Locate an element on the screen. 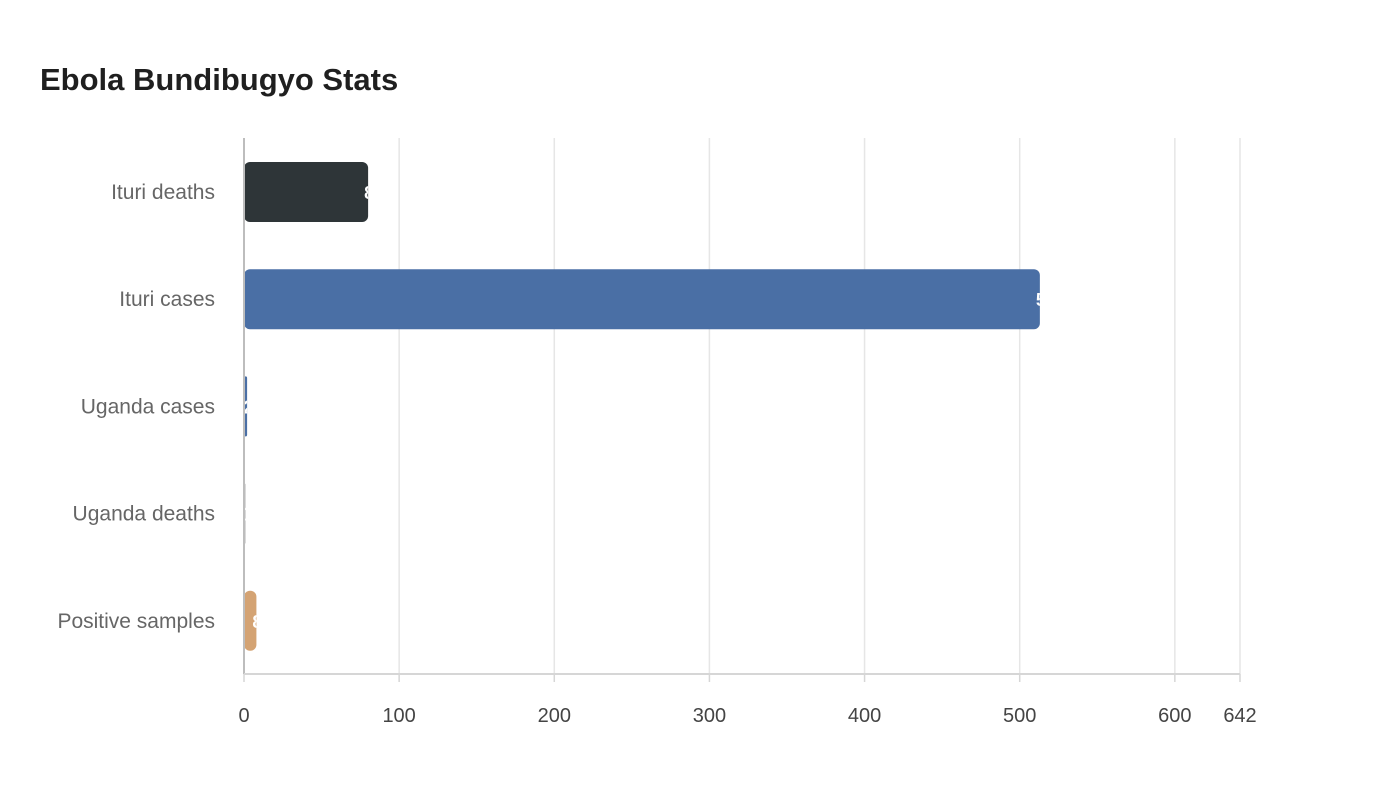  chart-title: Ebola Bundibugyo Stats is located at coordinates (219, 79).